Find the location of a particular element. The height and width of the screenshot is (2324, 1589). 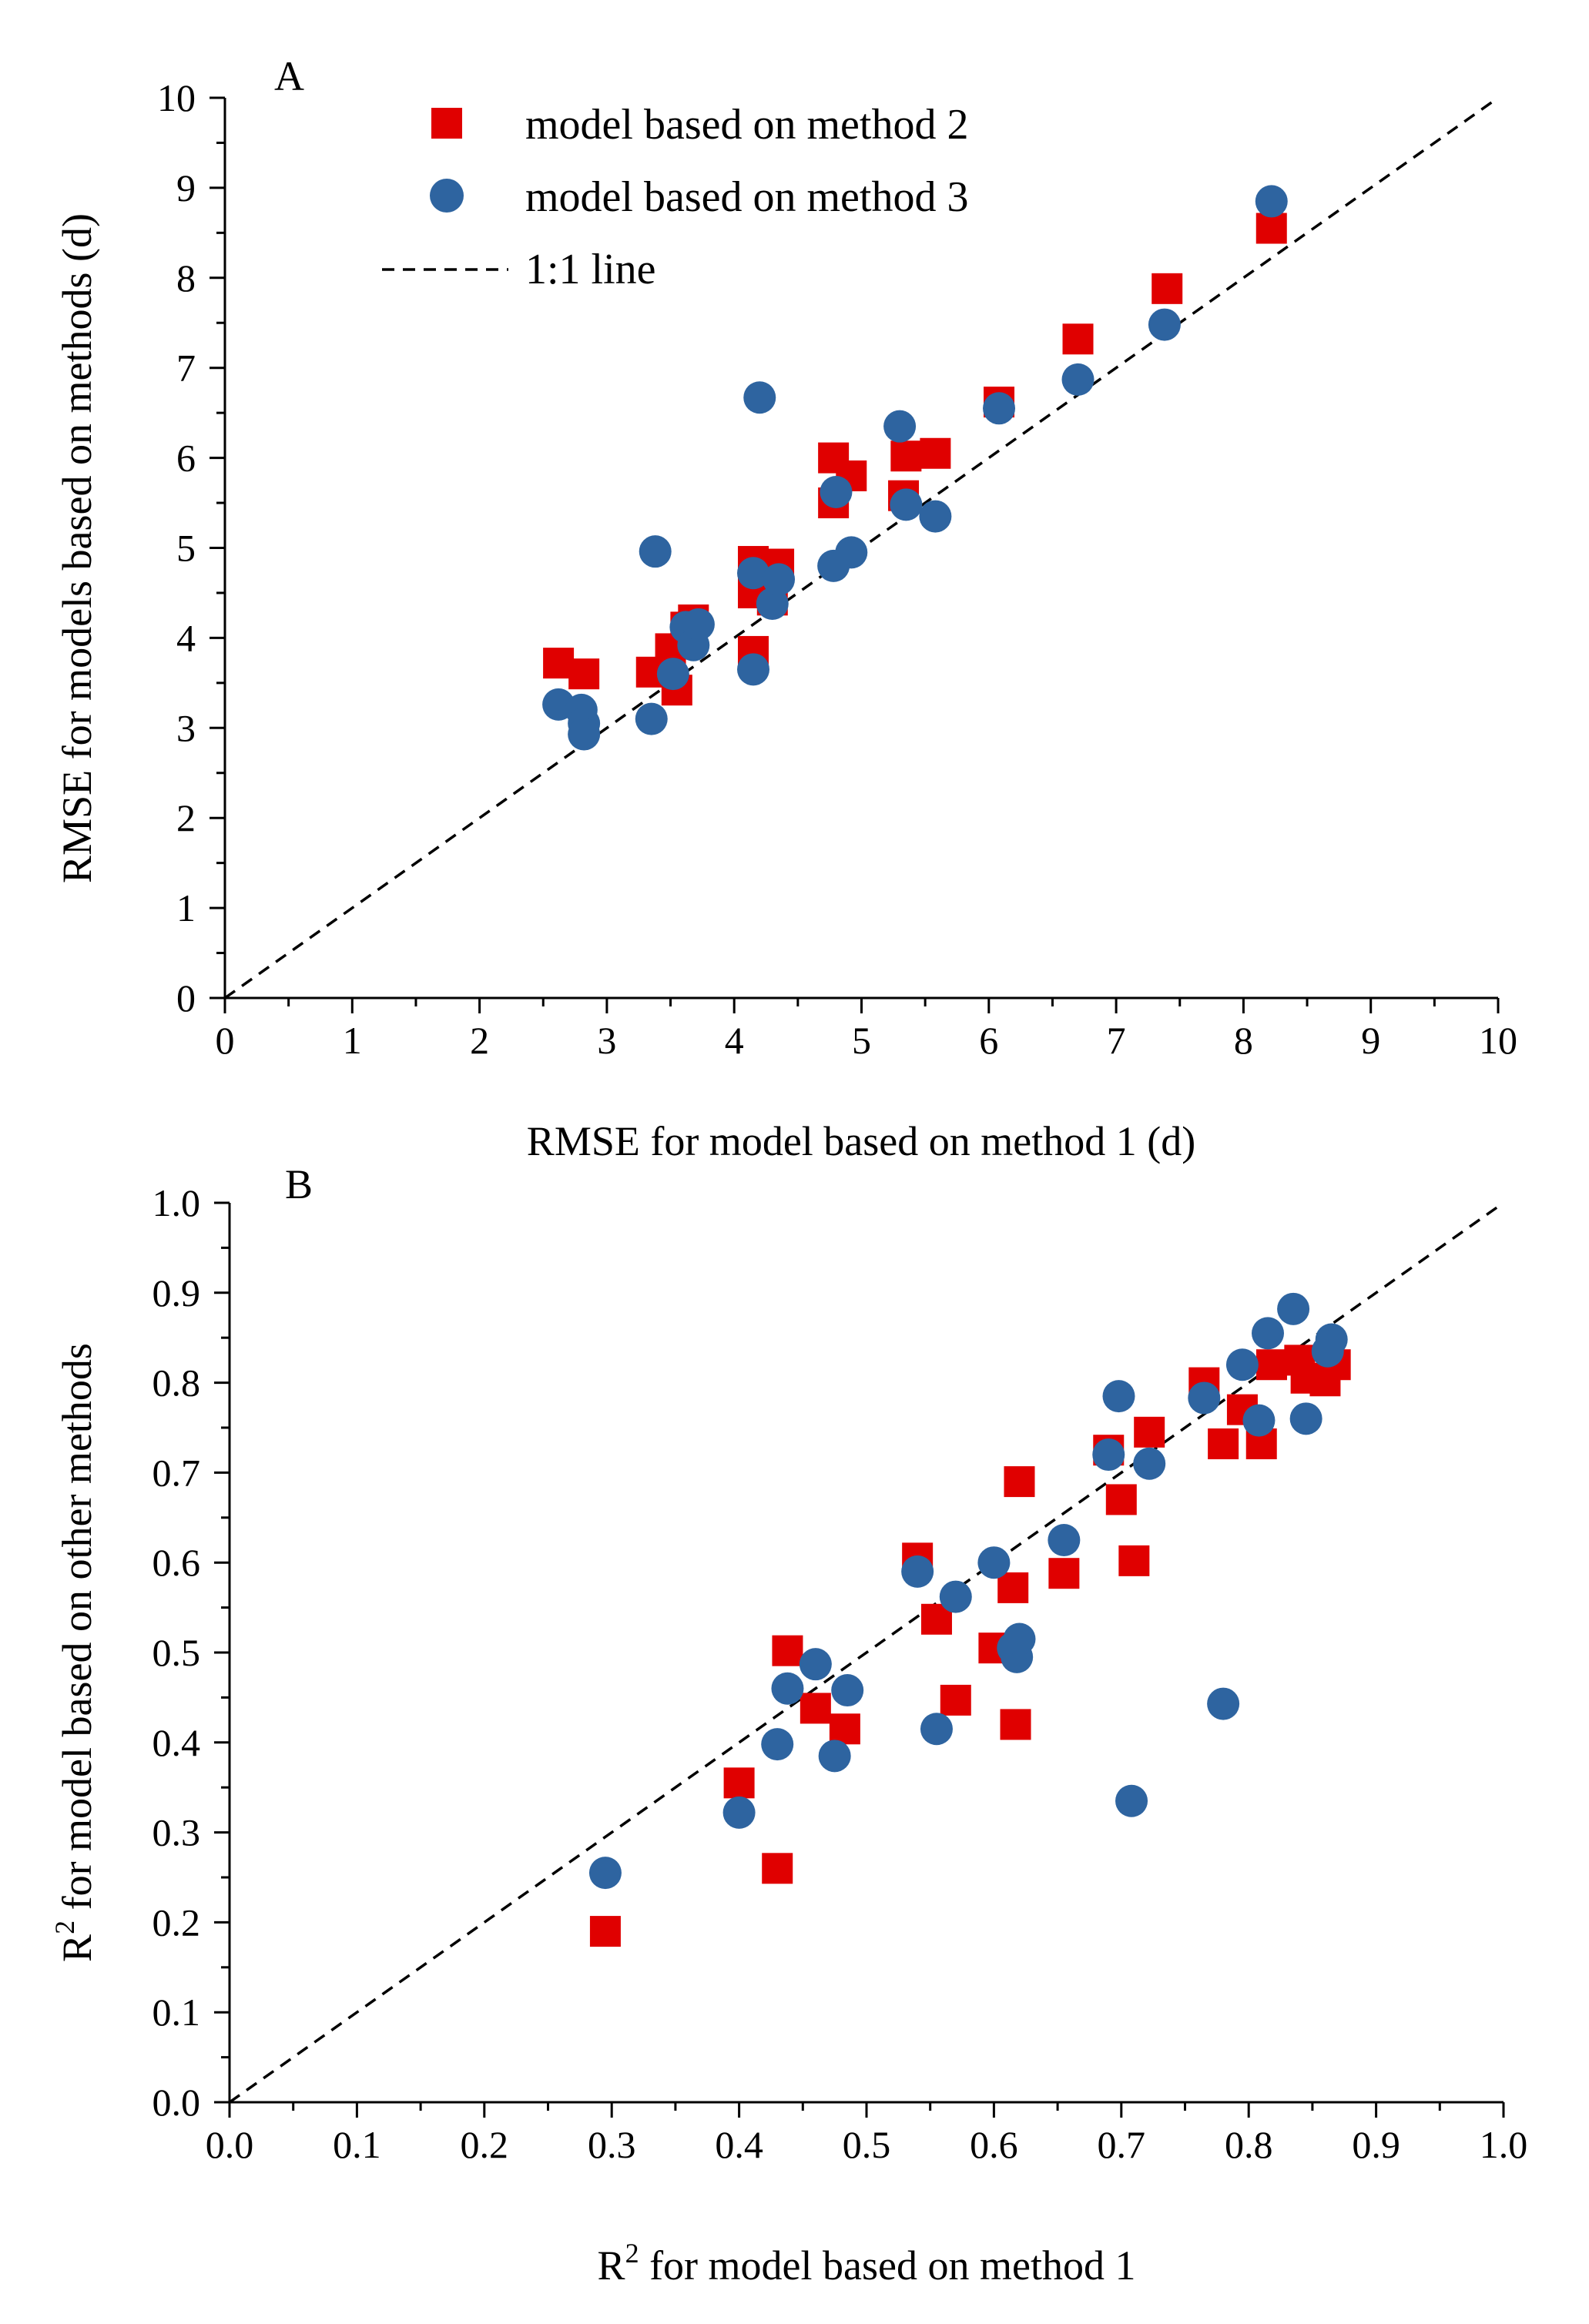

x-tick-label: 1.0 is located at coordinates (1504, 2144).